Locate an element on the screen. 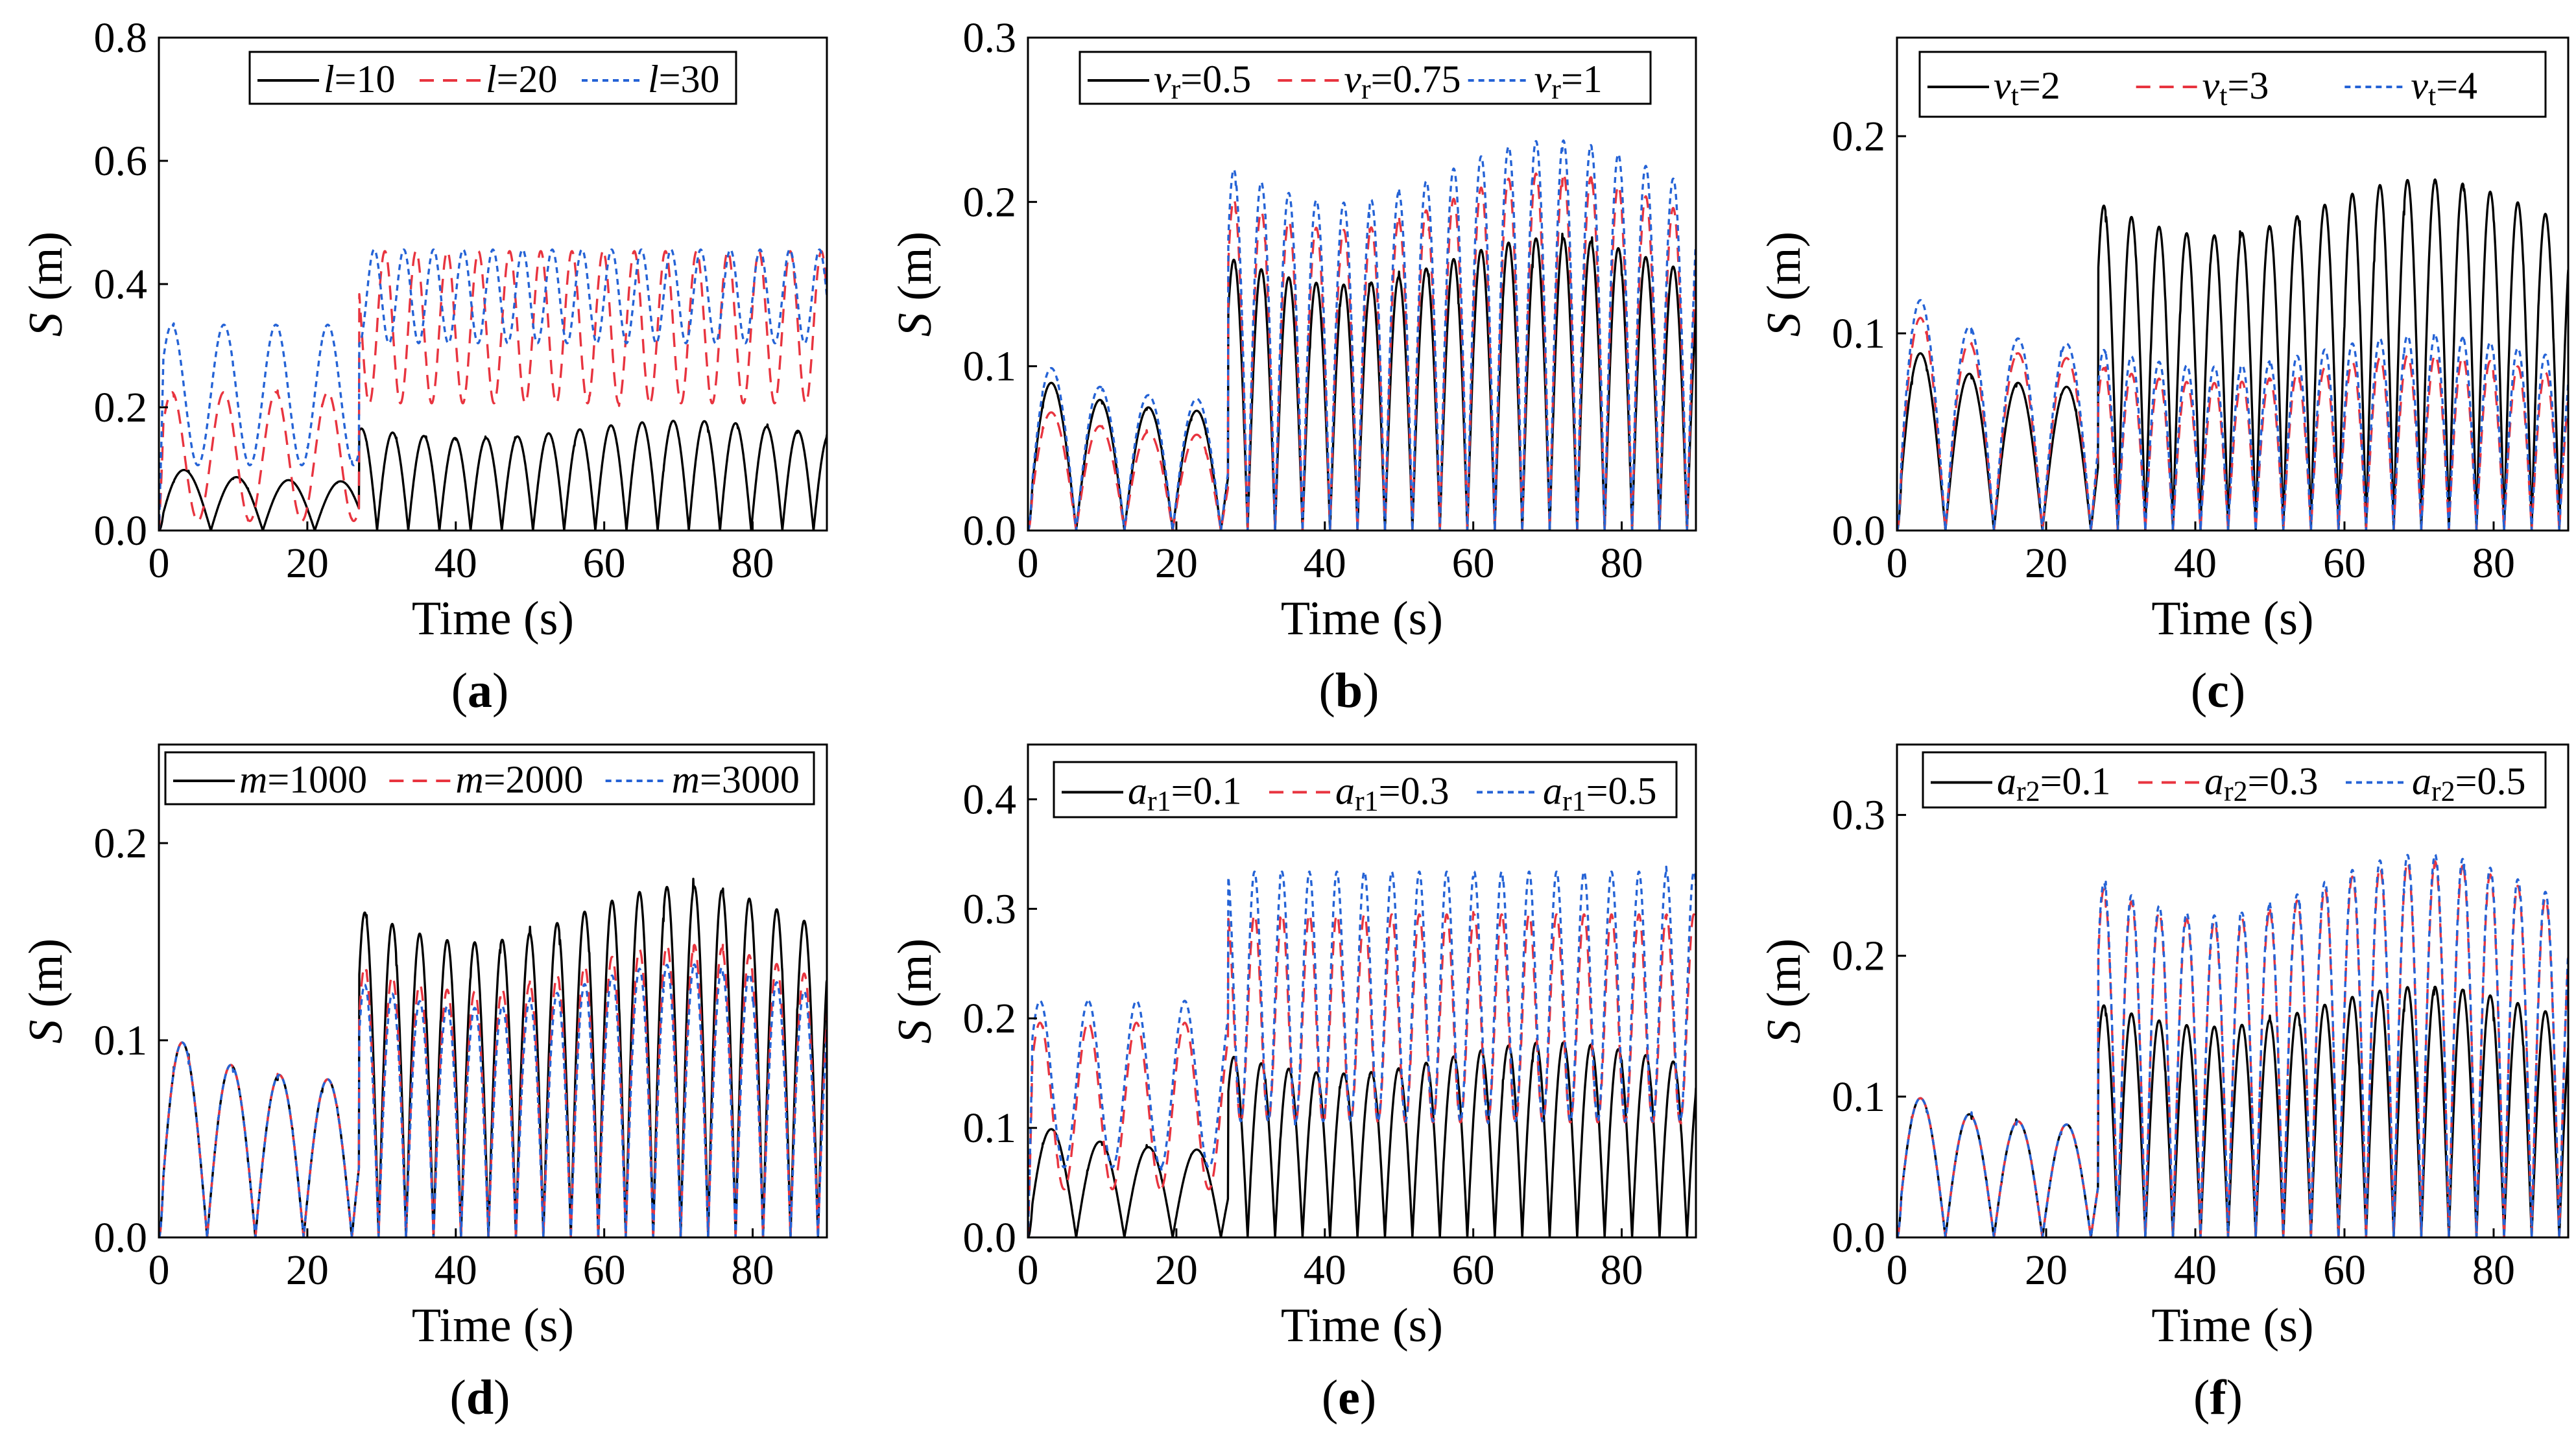  legend-entry: vt=3 is located at coordinates (2235, 88).